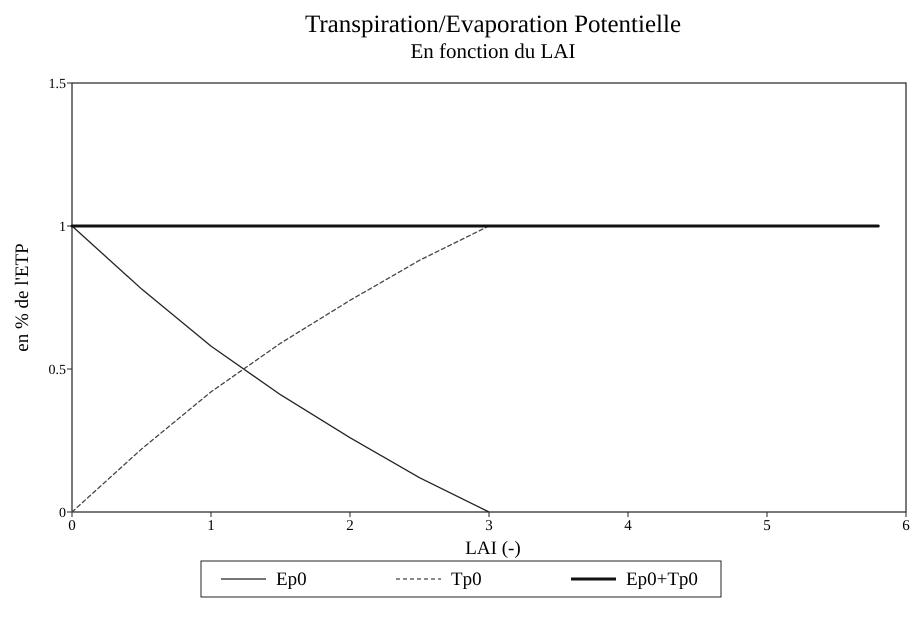 The image size is (922, 625). What do you see at coordinates (662, 579) in the screenshot?
I see `legend-label: Ep0+Tp0` at bounding box center [662, 579].